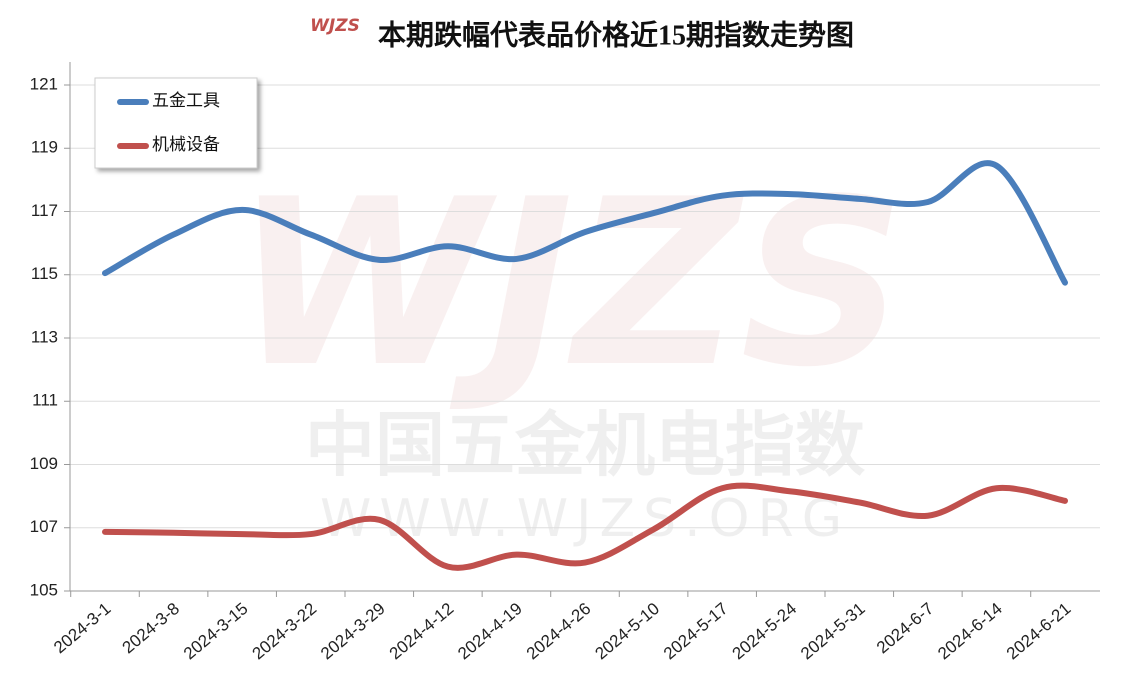 The image size is (1136, 688). What do you see at coordinates (45, 400) in the screenshot?
I see `y-tick-label: 111` at bounding box center [45, 400].